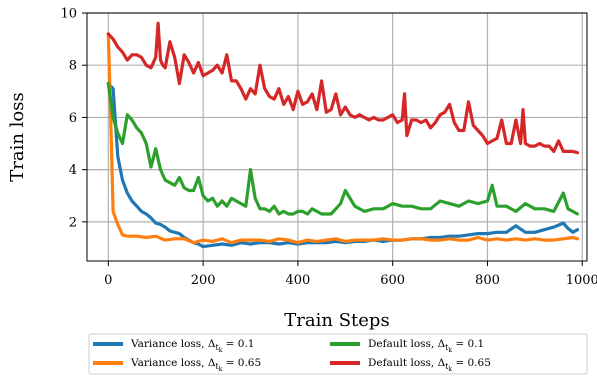 The height and width of the screenshot is (378, 597). I want to click on legend-entry-2: Default loss, Δtk = 0.1, so click(426, 346).